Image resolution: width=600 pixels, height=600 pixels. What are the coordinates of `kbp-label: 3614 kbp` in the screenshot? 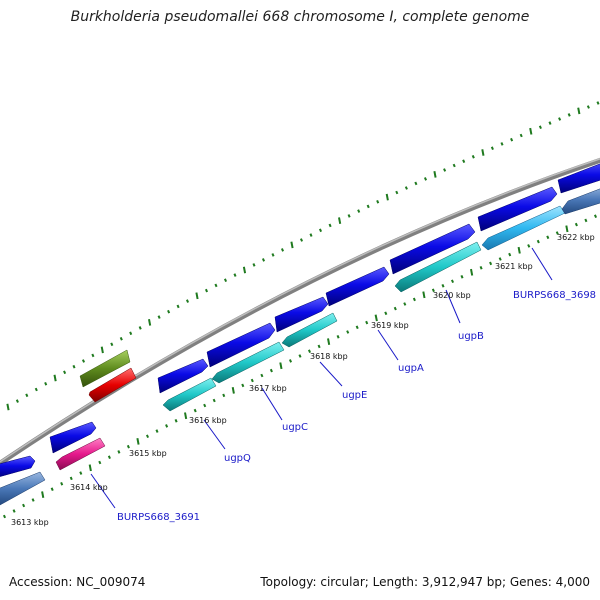 It's located at (89, 487).